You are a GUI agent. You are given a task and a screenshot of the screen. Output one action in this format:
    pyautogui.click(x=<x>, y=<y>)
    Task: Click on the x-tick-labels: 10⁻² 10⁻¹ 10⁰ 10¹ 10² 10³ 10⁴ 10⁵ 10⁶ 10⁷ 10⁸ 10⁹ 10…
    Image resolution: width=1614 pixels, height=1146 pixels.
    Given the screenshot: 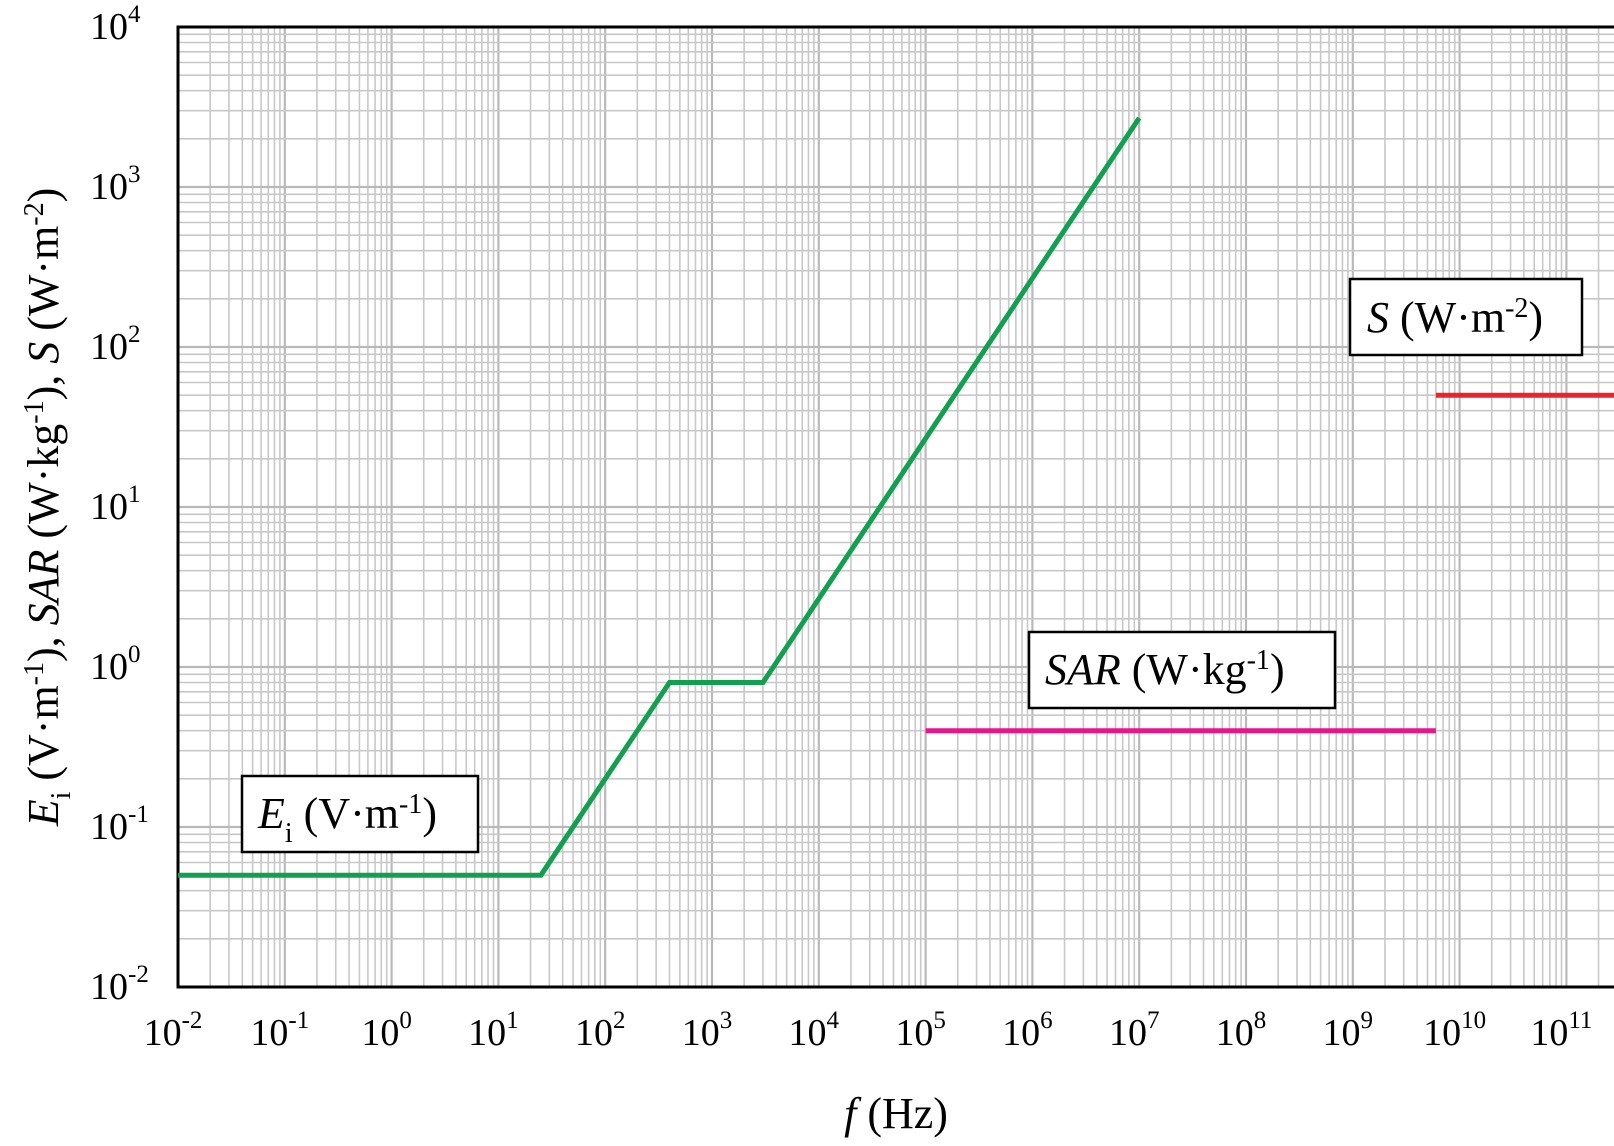 What is the action you would take?
    pyautogui.click(x=868, y=1030)
    